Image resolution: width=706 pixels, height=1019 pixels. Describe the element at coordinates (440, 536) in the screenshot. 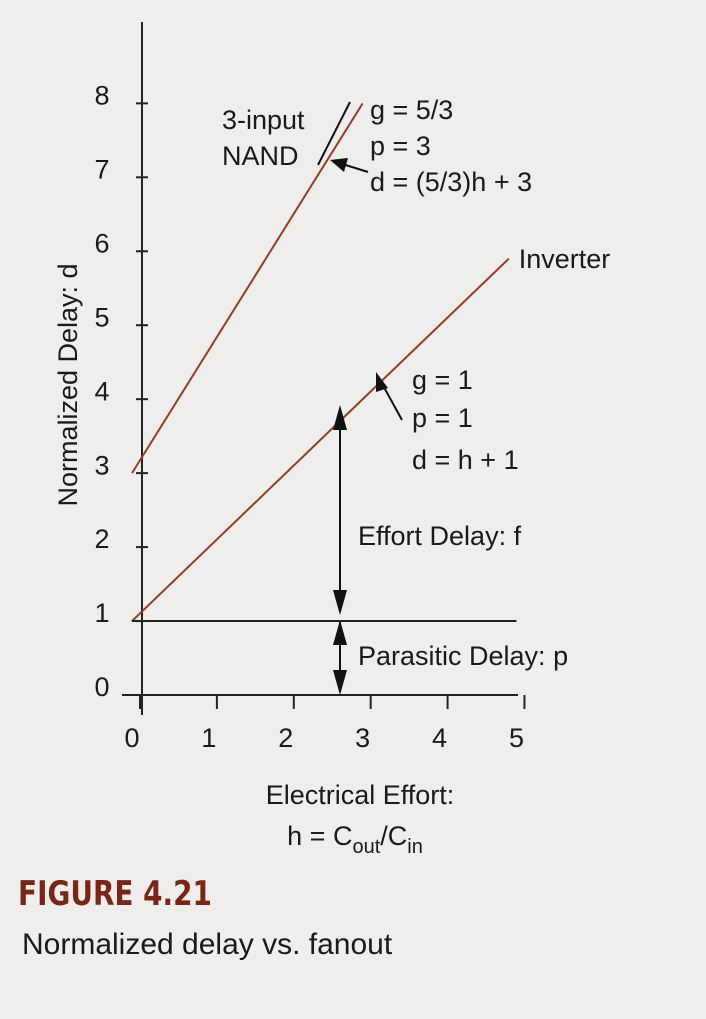

I see `annotation: Effort Delay: f` at that location.